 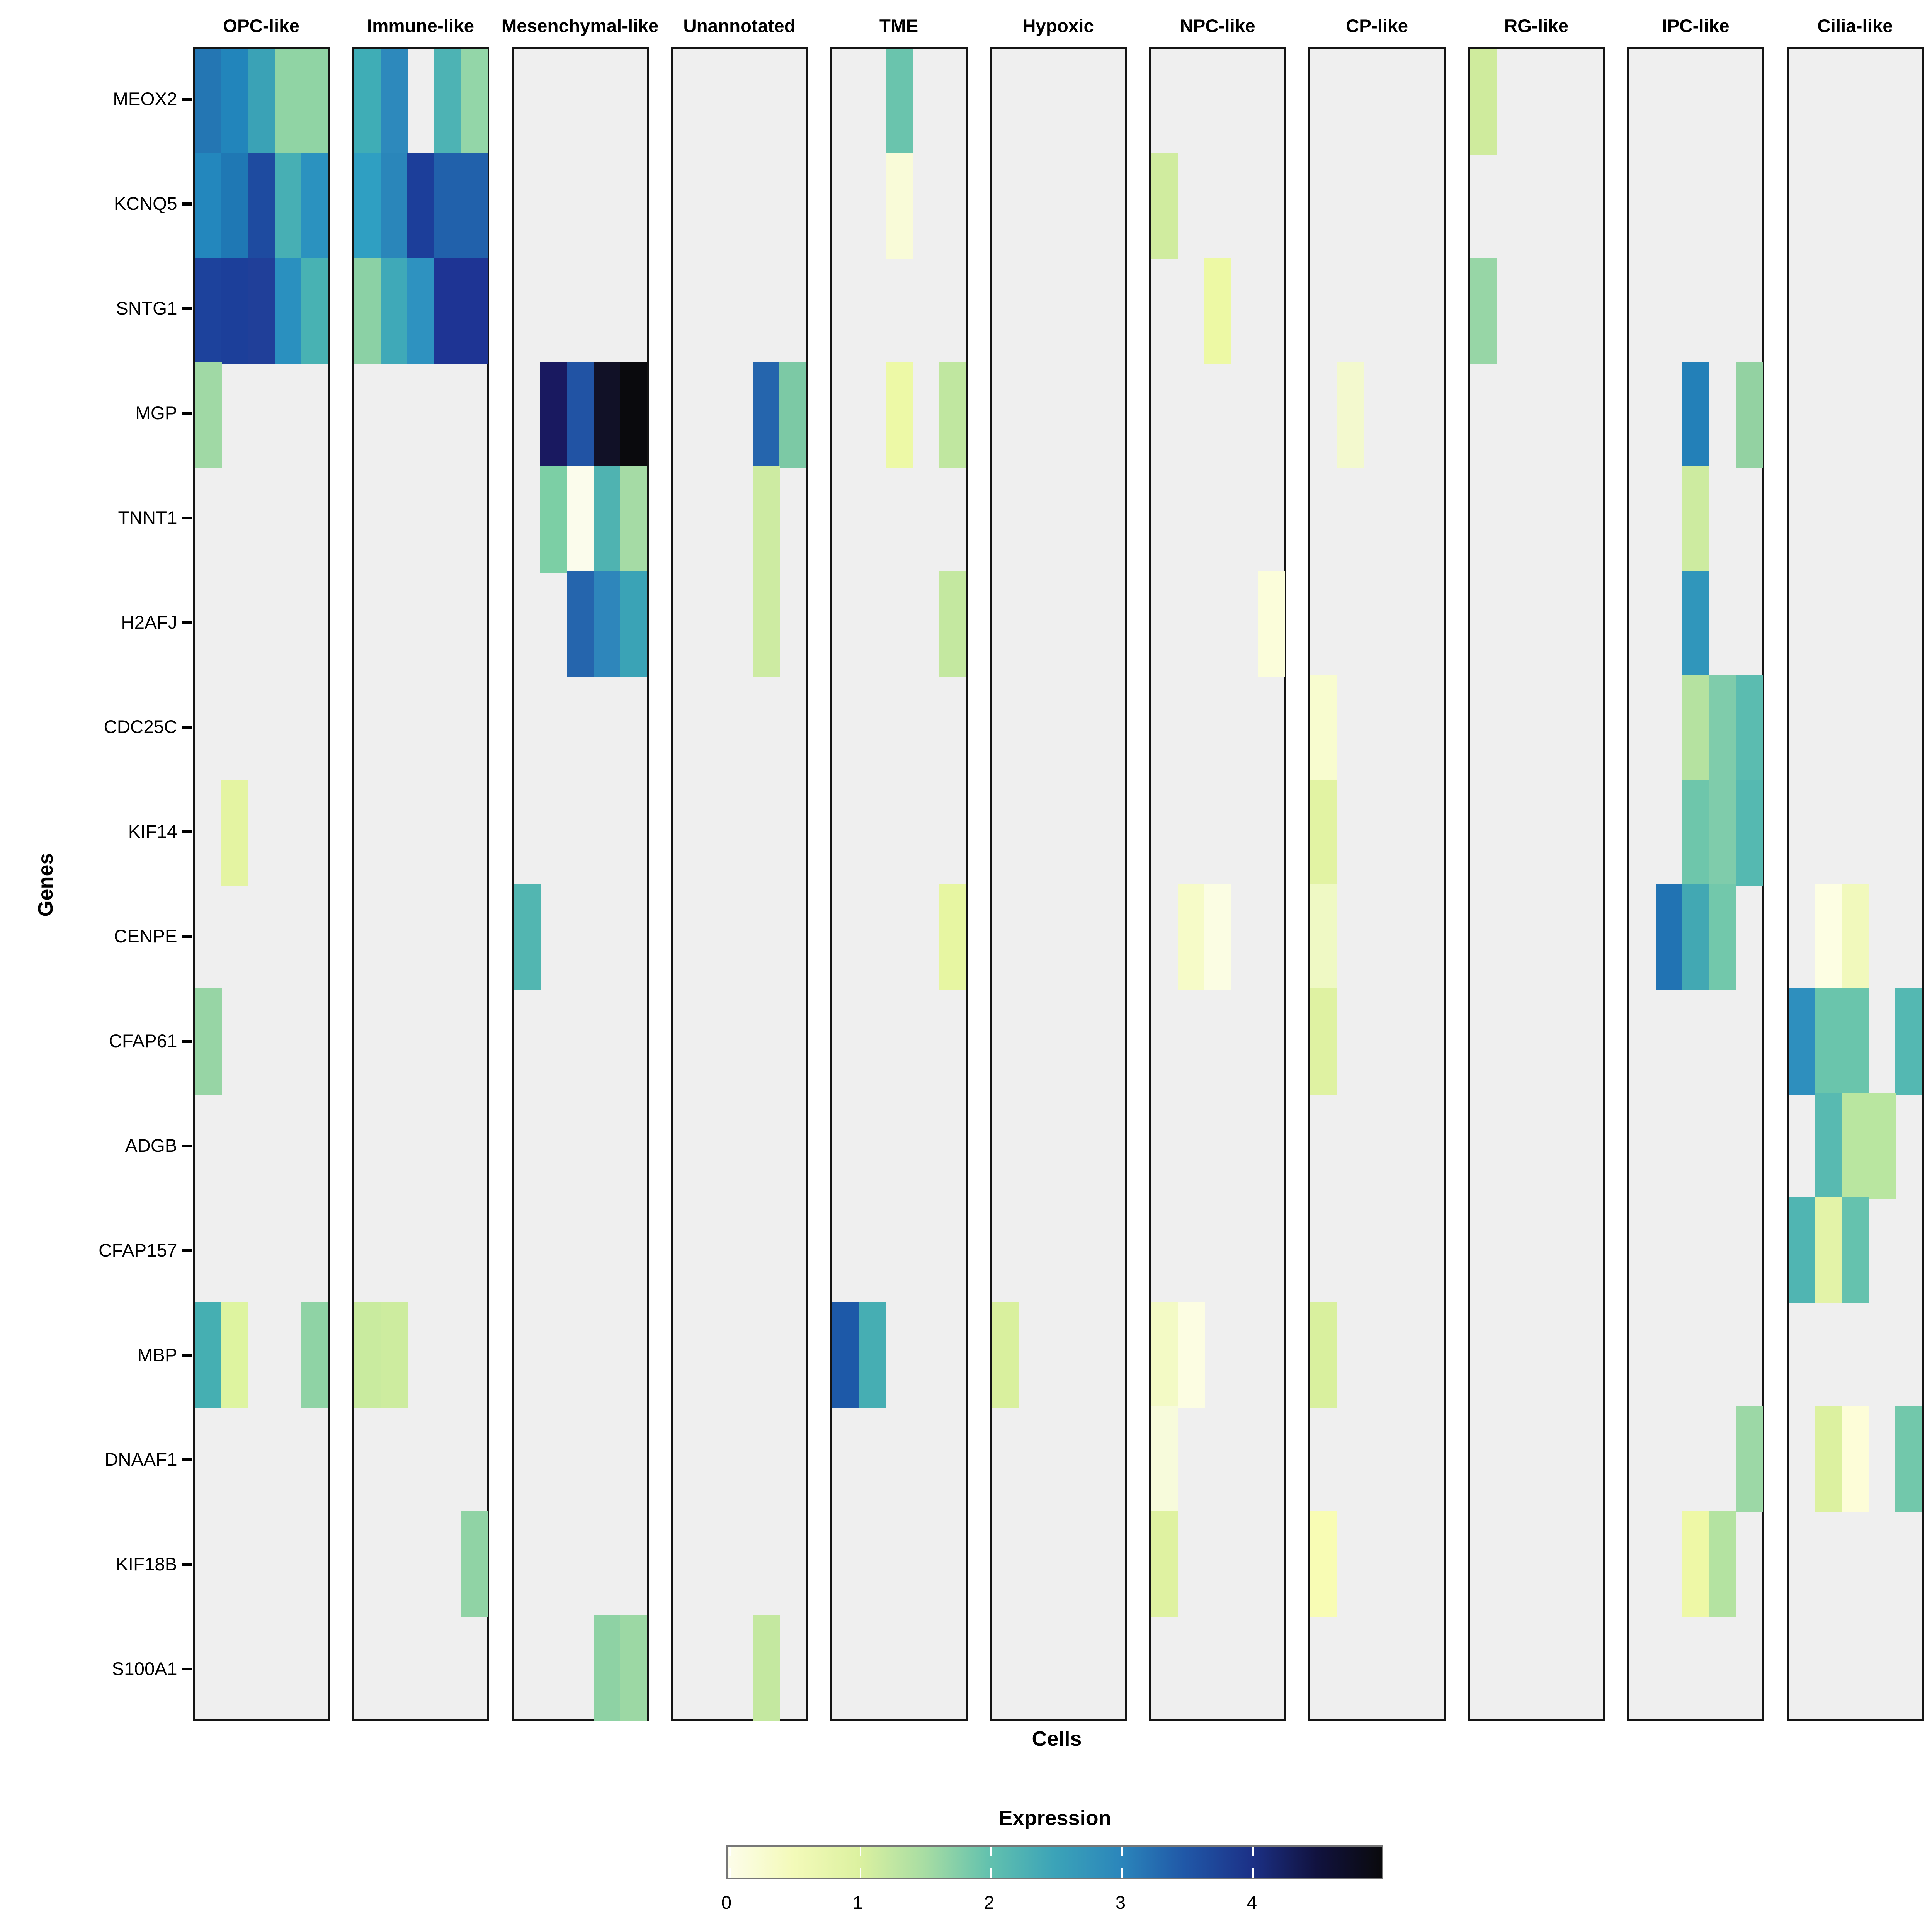 I want to click on gene-label-MGP: MGP, so click(x=156, y=413).